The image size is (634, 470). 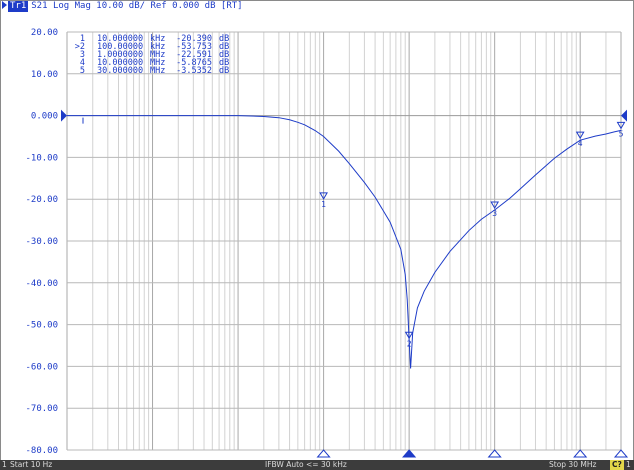 What do you see at coordinates (82, 71) in the screenshot?
I see `marker-table-index: 5` at bounding box center [82, 71].